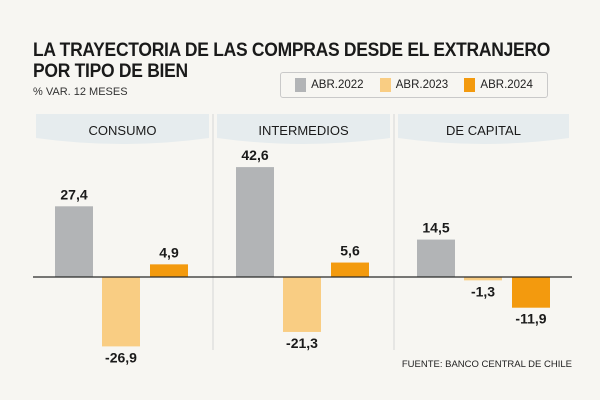  What do you see at coordinates (337, 85) in the screenshot?
I see `legend-label-abr2022: ABR.2022` at bounding box center [337, 85].